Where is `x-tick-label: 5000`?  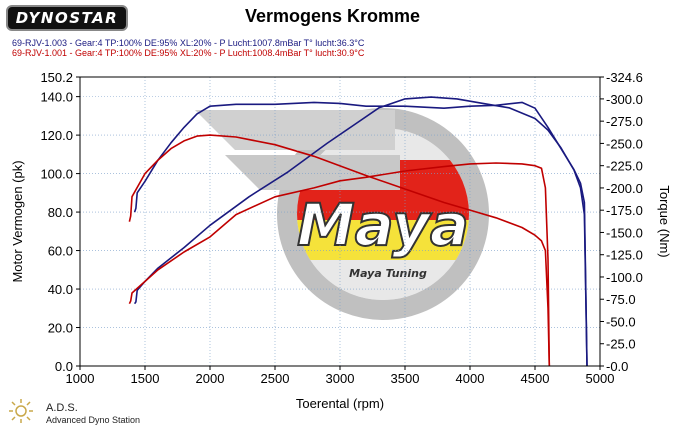 x-tick-label: 5000 is located at coordinates (600, 378).